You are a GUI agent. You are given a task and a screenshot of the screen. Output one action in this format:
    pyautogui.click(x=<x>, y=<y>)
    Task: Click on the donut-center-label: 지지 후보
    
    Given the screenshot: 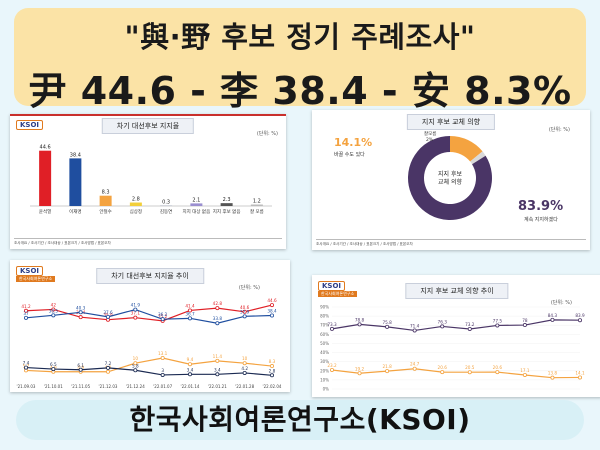 What is the action you would take?
    pyautogui.click(x=450, y=174)
    